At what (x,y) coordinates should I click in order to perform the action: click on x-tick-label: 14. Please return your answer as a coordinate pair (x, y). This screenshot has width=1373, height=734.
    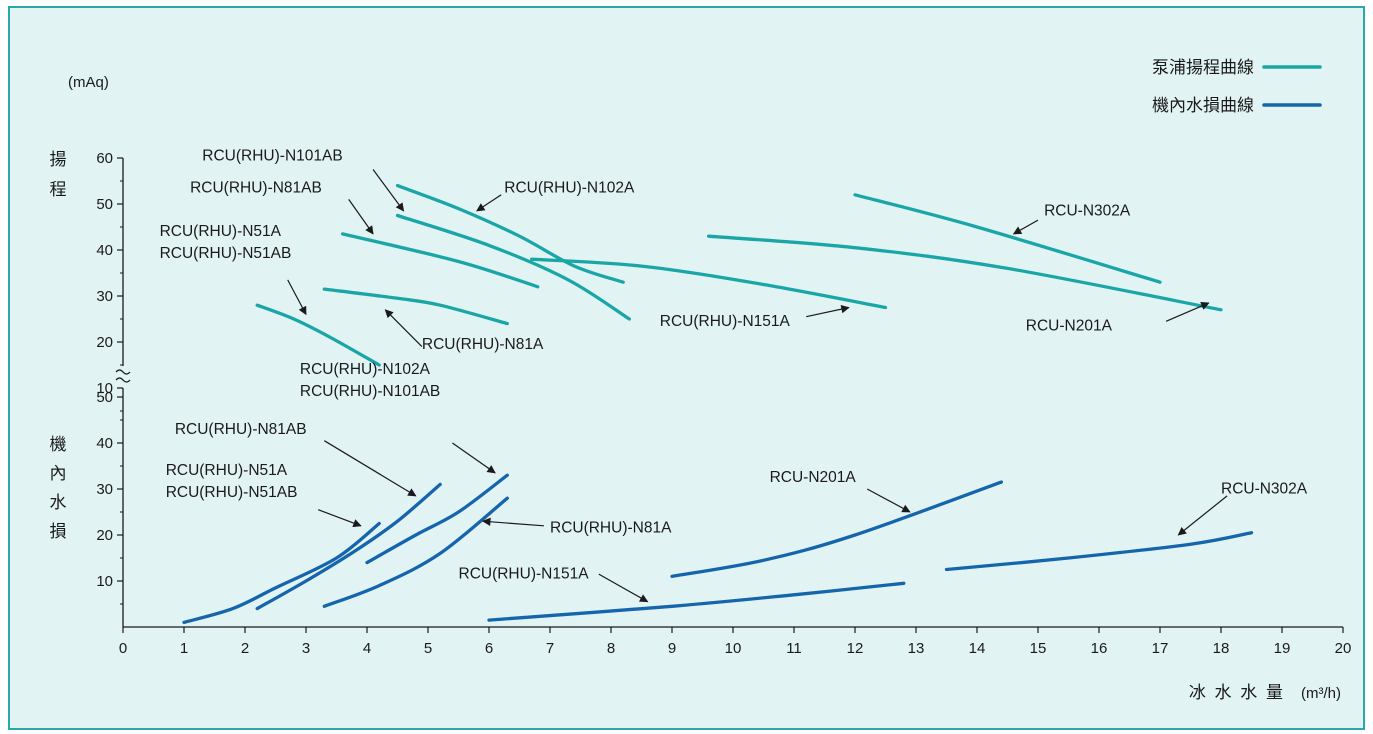
    Looking at the image, I should click on (977, 648).